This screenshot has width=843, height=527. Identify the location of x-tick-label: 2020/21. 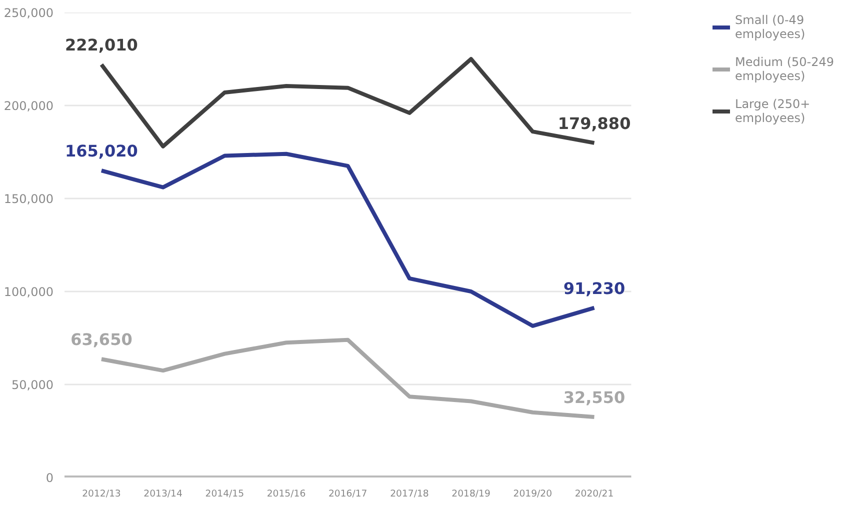
(594, 494).